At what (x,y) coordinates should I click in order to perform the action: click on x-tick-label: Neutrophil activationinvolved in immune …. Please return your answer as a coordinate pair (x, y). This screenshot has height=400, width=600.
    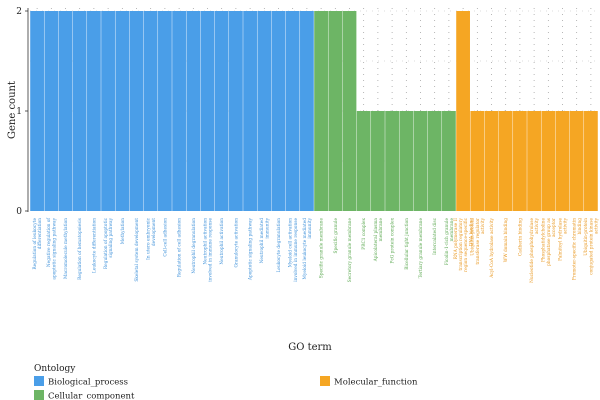
    Looking at the image, I should click on (208, 250).